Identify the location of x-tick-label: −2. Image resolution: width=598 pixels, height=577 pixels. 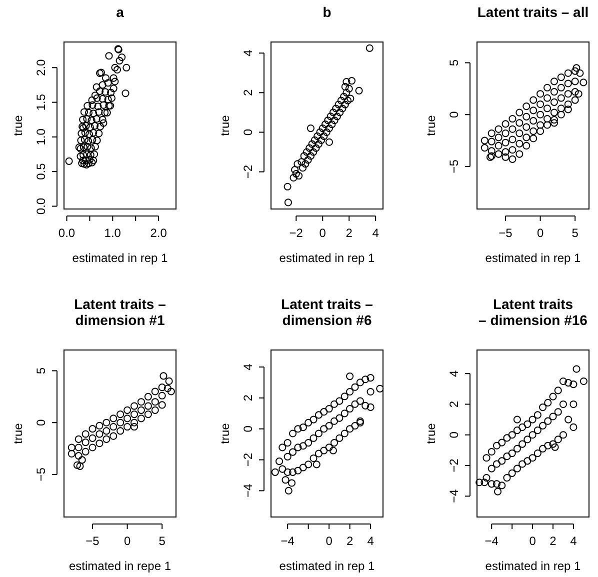
(296, 233).